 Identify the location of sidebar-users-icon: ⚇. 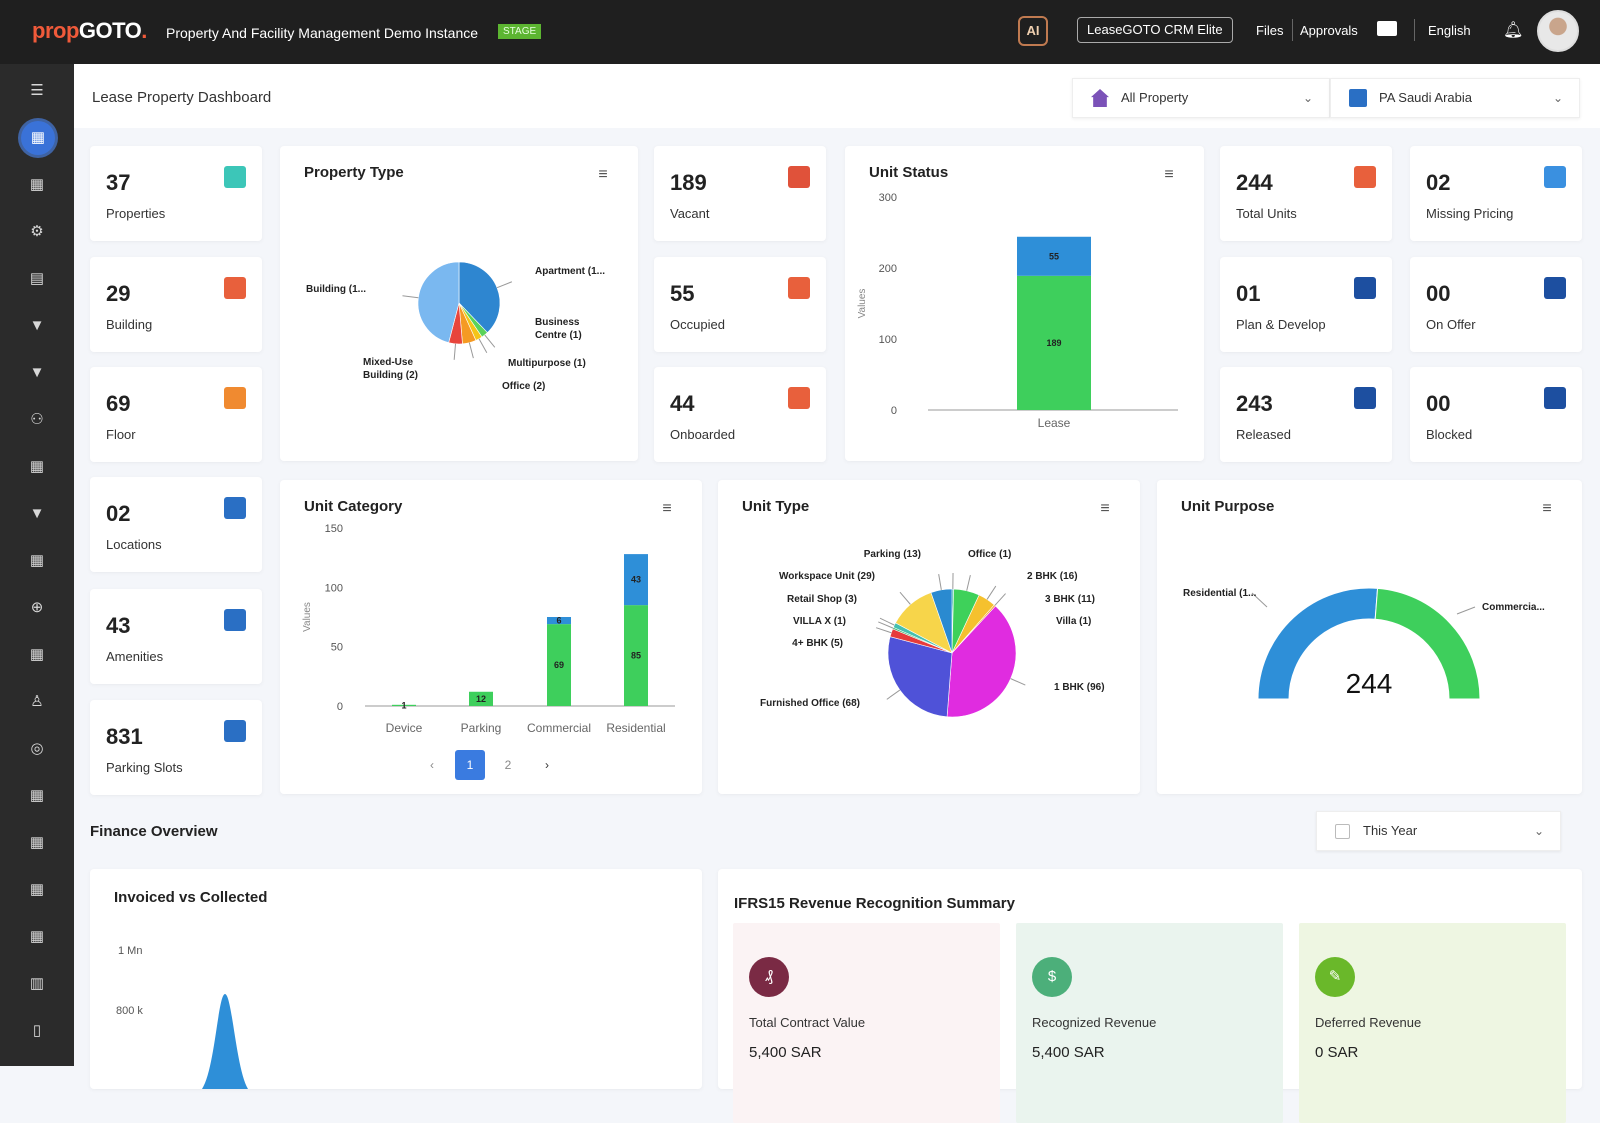
(37, 420).